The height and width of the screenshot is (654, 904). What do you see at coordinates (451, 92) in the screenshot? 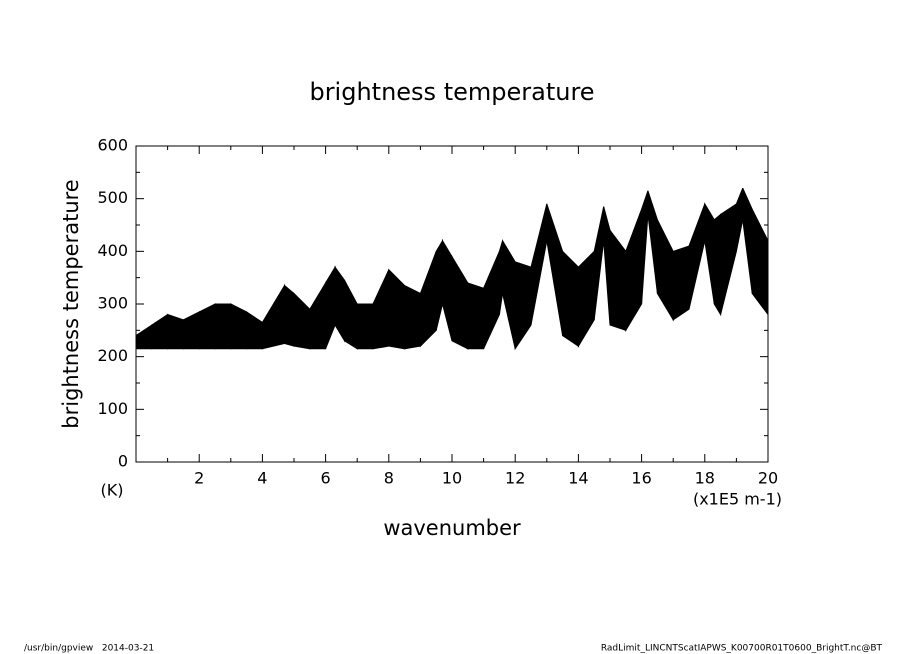
I see `chart-title: brightness temperature` at bounding box center [451, 92].